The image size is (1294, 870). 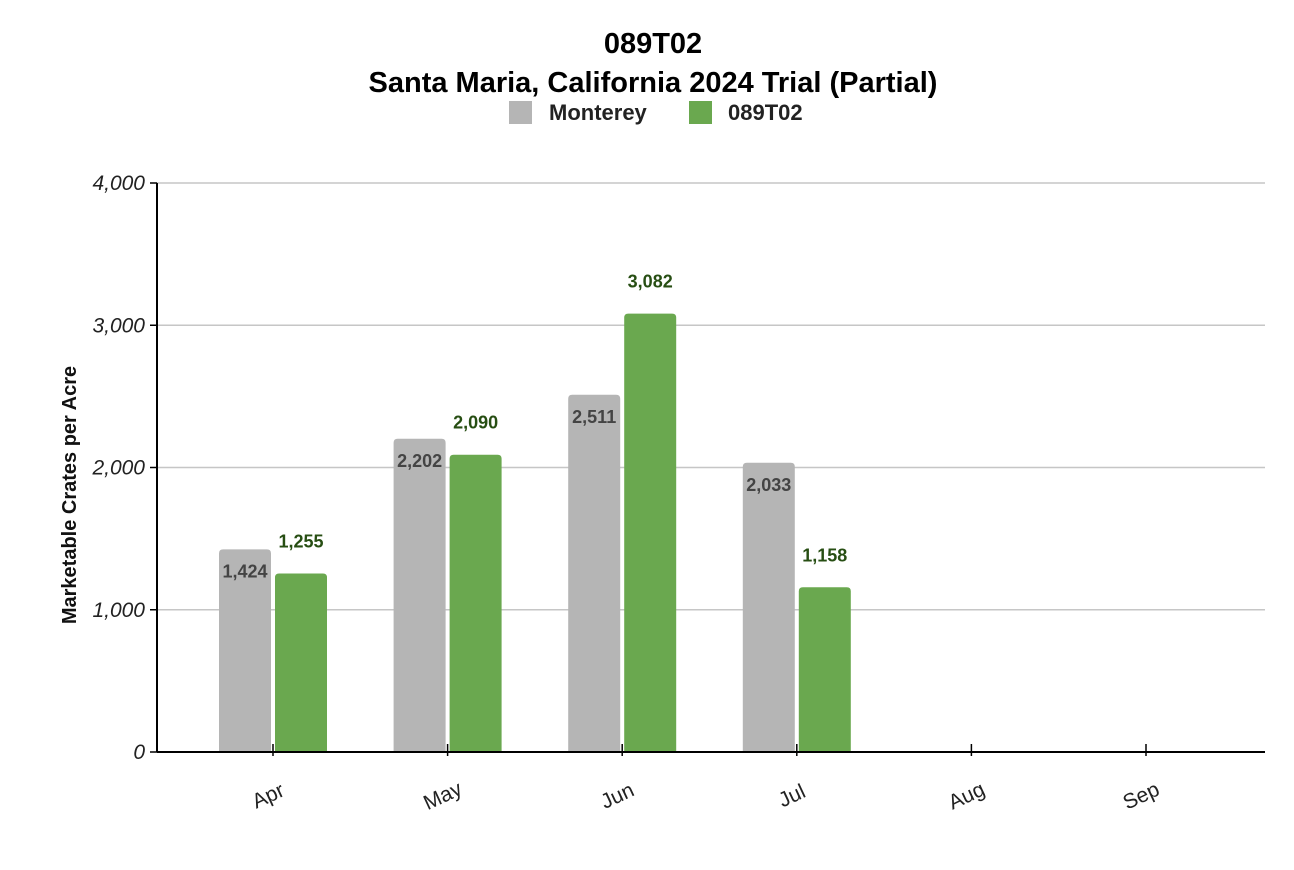 I want to click on x-axis-ticks: Apr May Jun Jul Aug Sep, so click(x=706, y=779).